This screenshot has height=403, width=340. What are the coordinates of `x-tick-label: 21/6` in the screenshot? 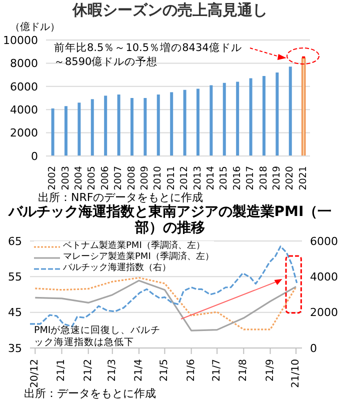 It's located at (191, 370).